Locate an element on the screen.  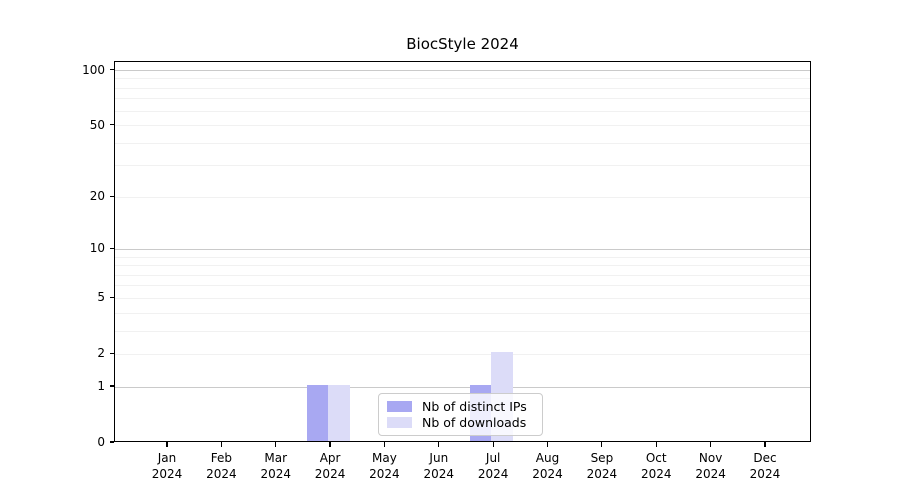
x-tick-label: Dec 2024 is located at coordinates (765, 466).